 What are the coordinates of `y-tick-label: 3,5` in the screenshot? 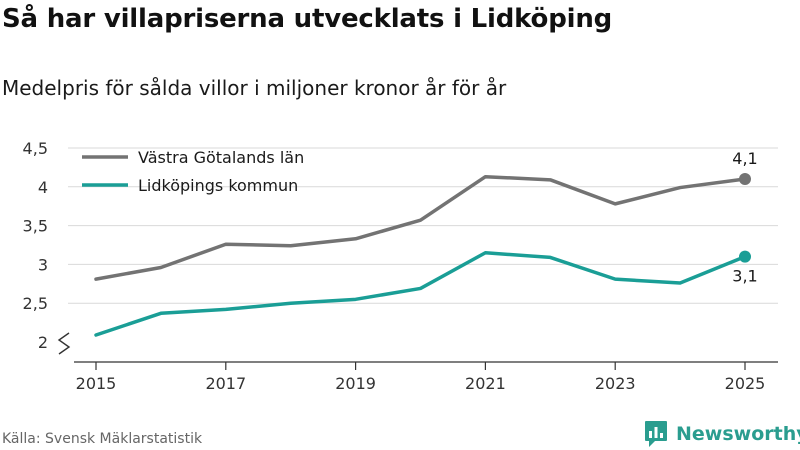 It's located at (35, 226).